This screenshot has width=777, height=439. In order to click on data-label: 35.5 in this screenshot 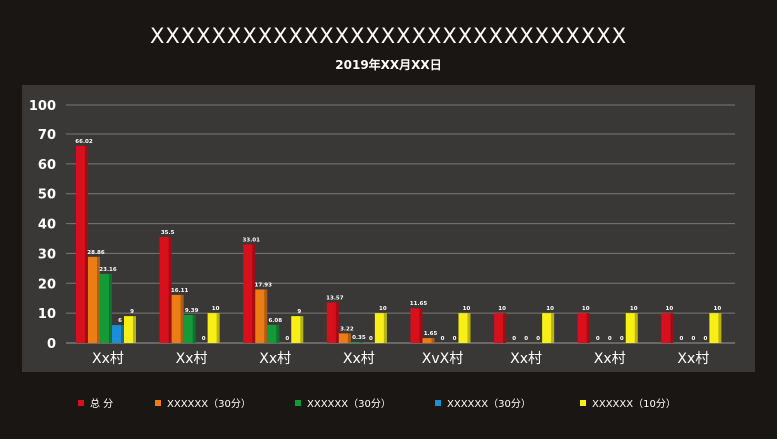, I will do `click(168, 233)`.